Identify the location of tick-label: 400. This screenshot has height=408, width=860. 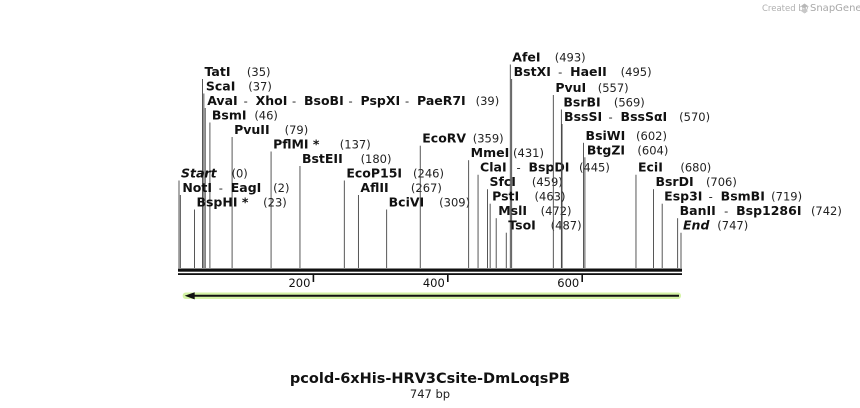
(434, 283).